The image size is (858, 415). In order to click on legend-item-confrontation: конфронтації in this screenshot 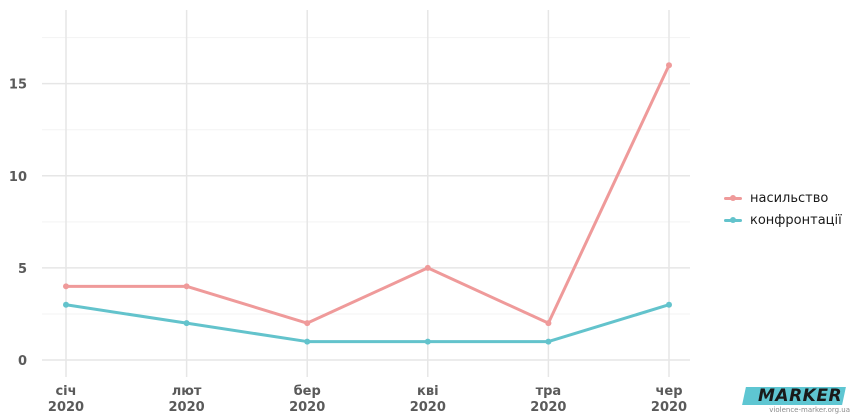, I will do `click(783, 220)`.